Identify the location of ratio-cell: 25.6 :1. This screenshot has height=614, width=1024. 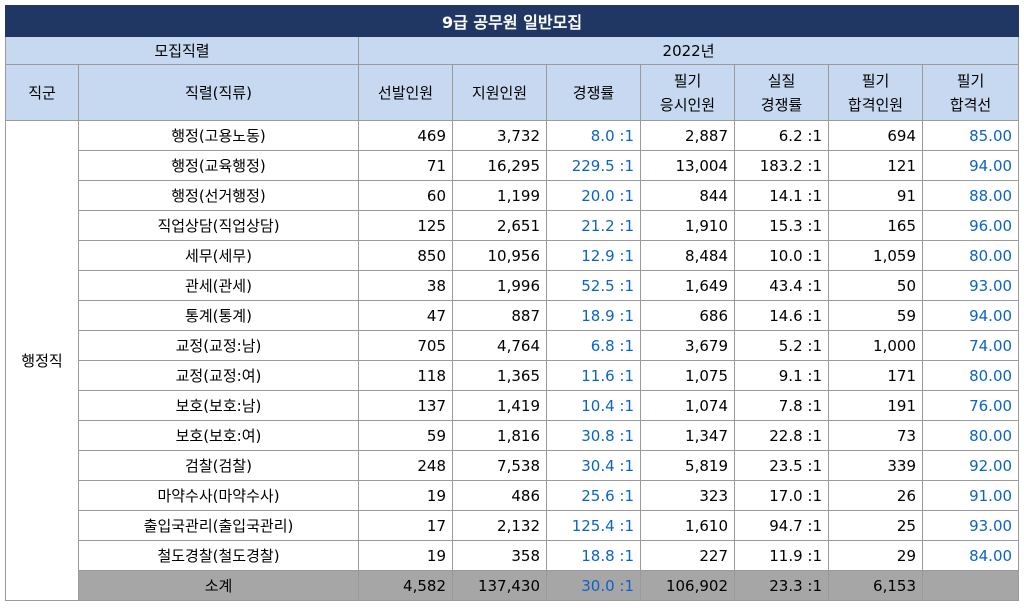
(593, 495).